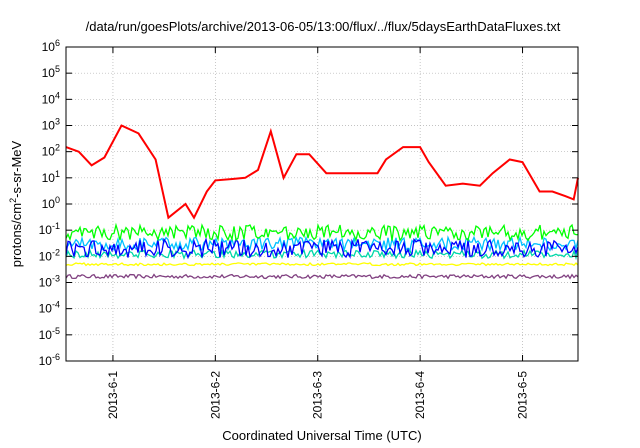  I want to click on y-tick-label: 10³, so click(51, 125).